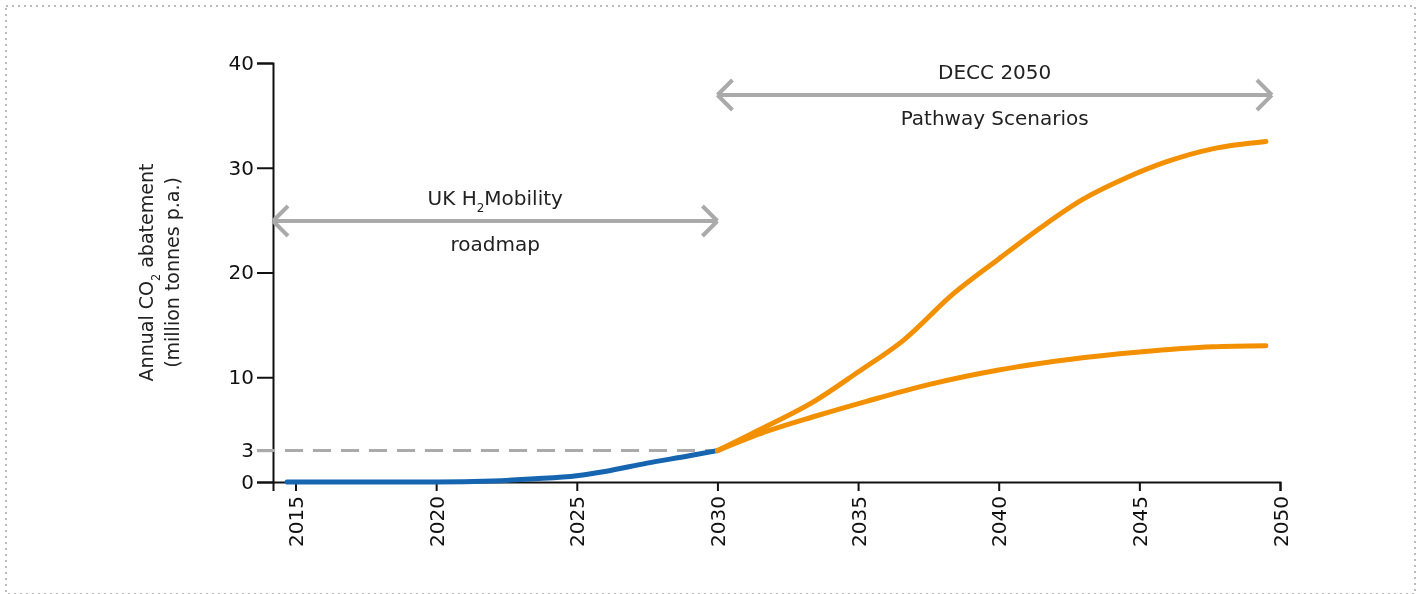 The width and height of the screenshot is (1421, 594). Describe the element at coordinates (241, 62) in the screenshot. I see `y-tick-label: 40` at that location.